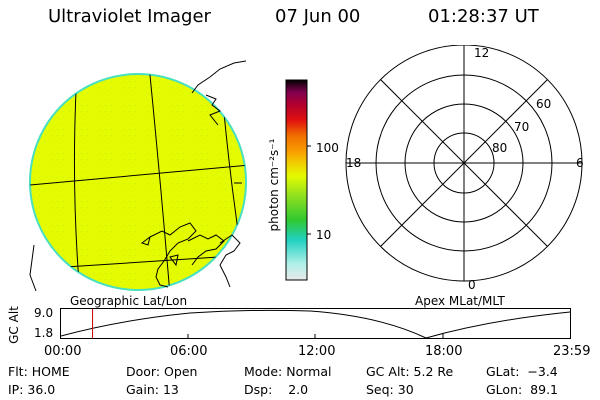 This screenshot has width=600, height=400. I want to click on filter-label: Flt:, so click(18, 371).